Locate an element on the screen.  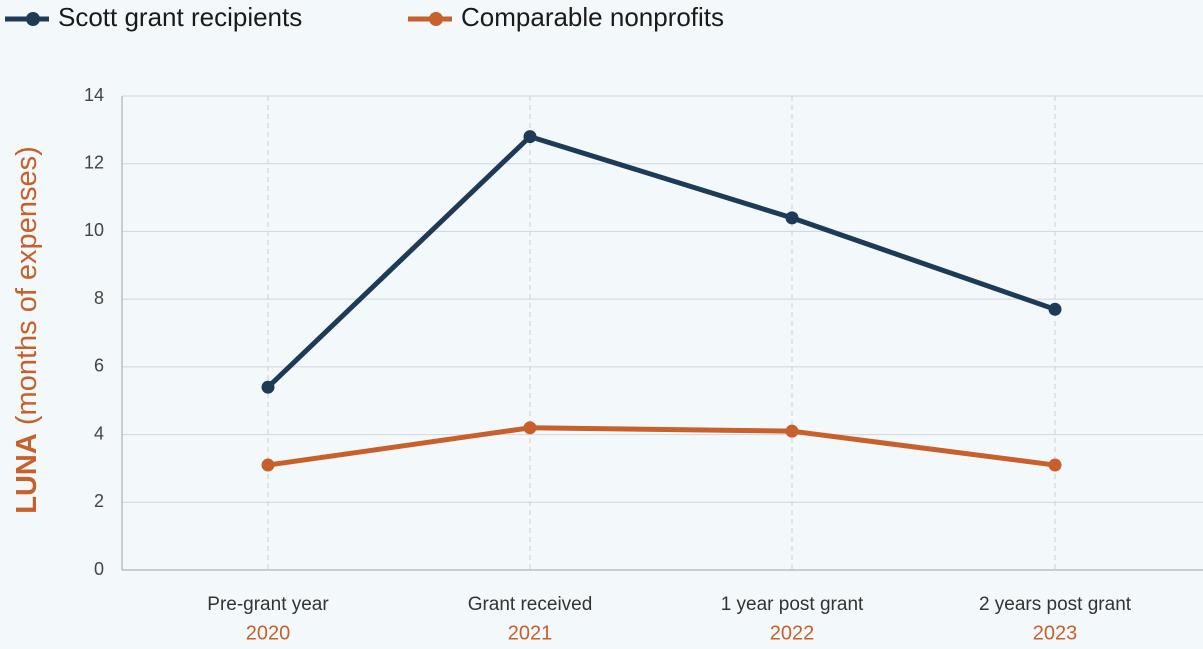
legend-label: Comparable nonprofits is located at coordinates (592, 17).